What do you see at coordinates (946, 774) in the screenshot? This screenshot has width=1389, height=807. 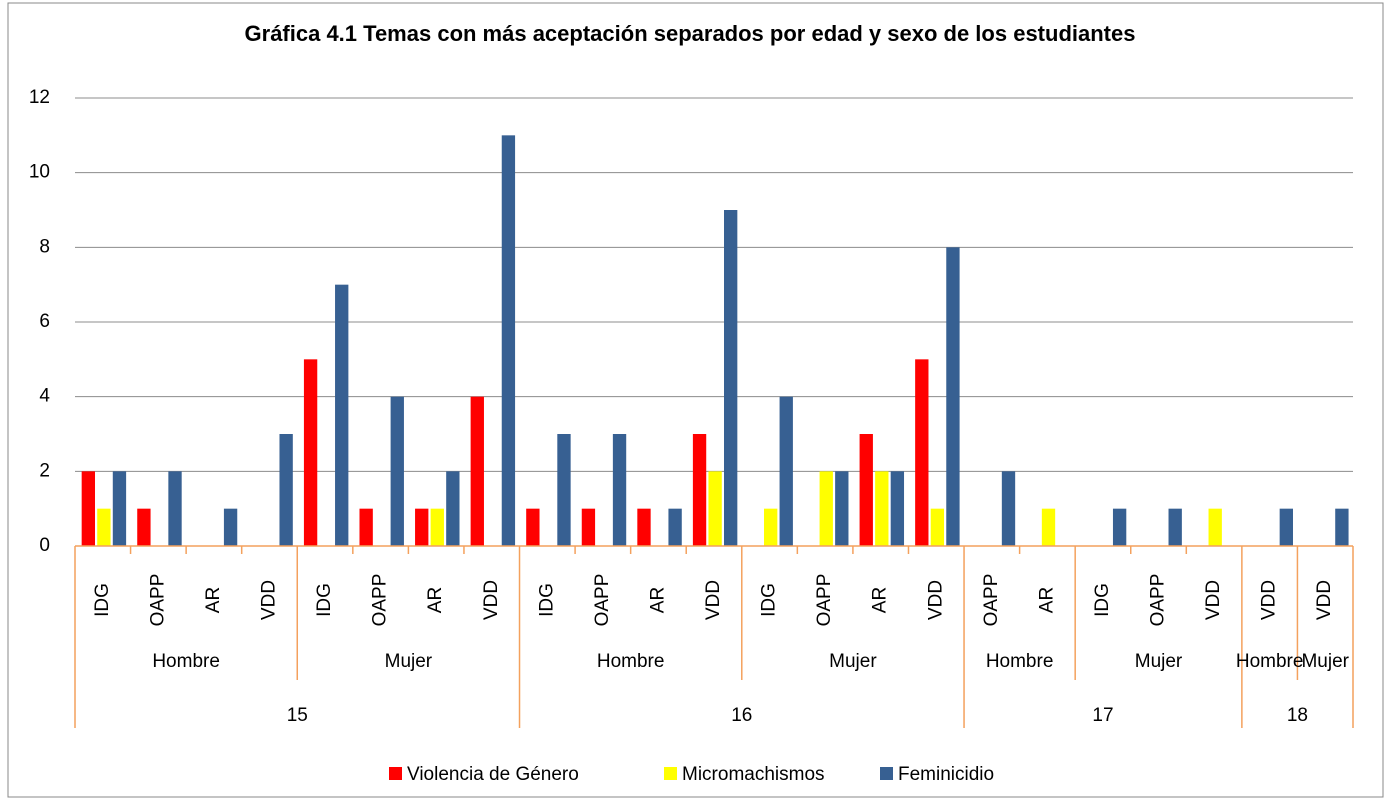 I see `legend-label: Feminicidio` at bounding box center [946, 774].